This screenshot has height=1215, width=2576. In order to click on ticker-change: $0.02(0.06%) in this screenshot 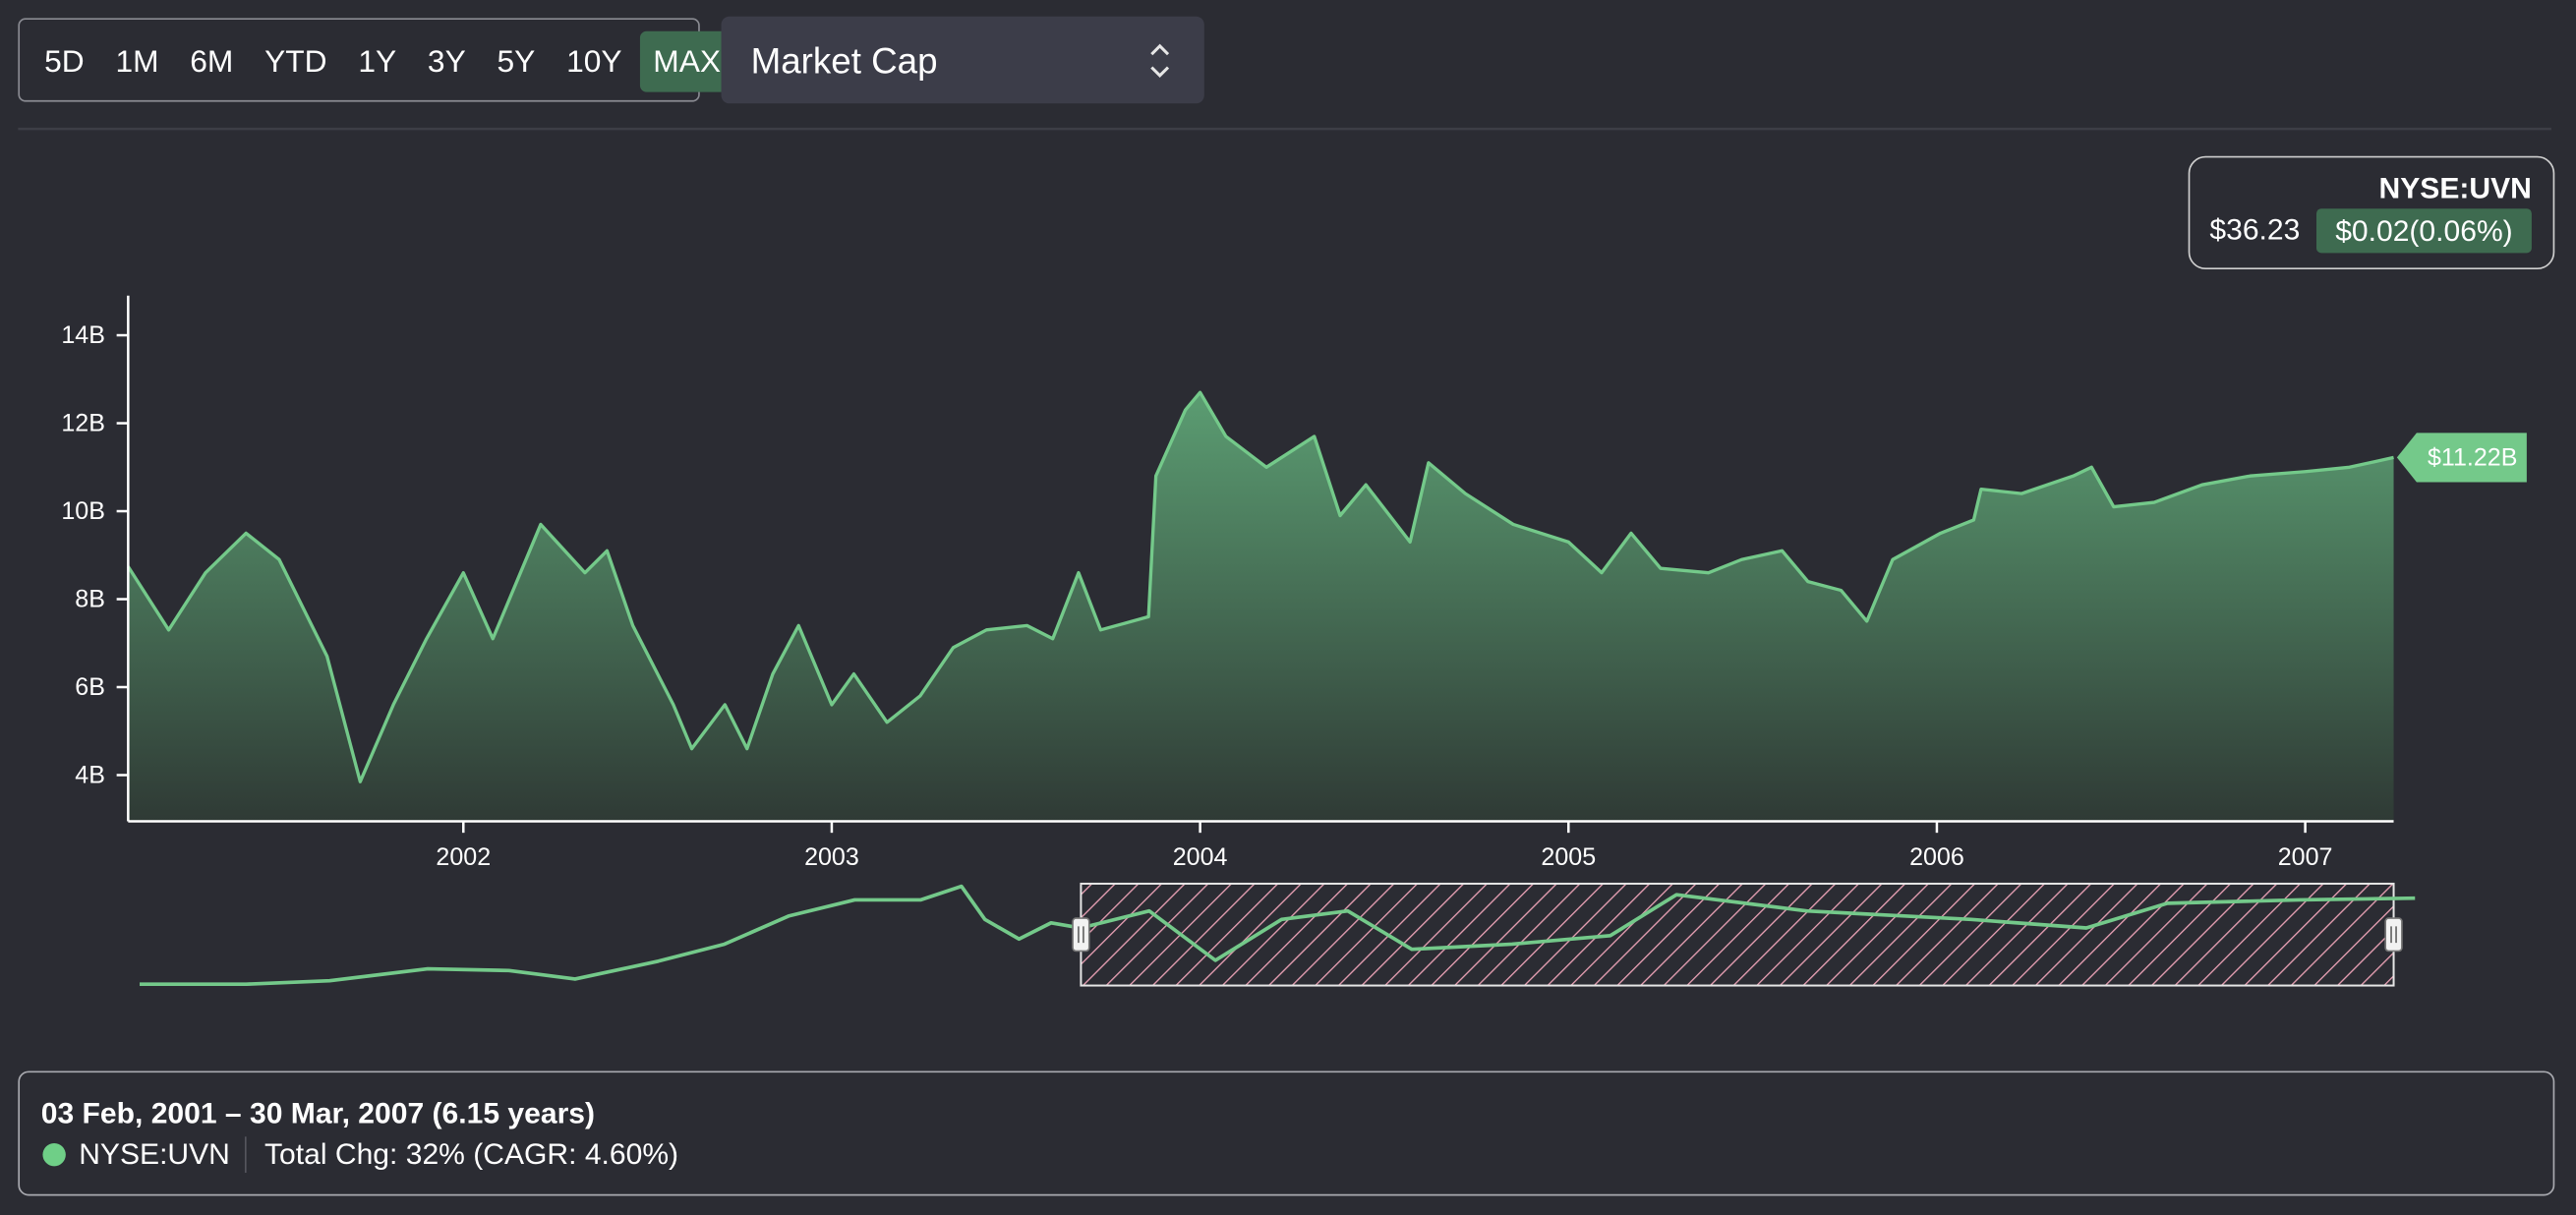, I will do `click(2424, 231)`.